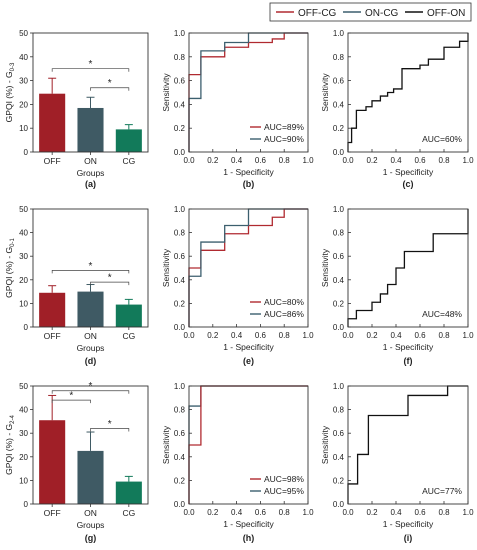  I want to click on legend-box, so click(370, 12).